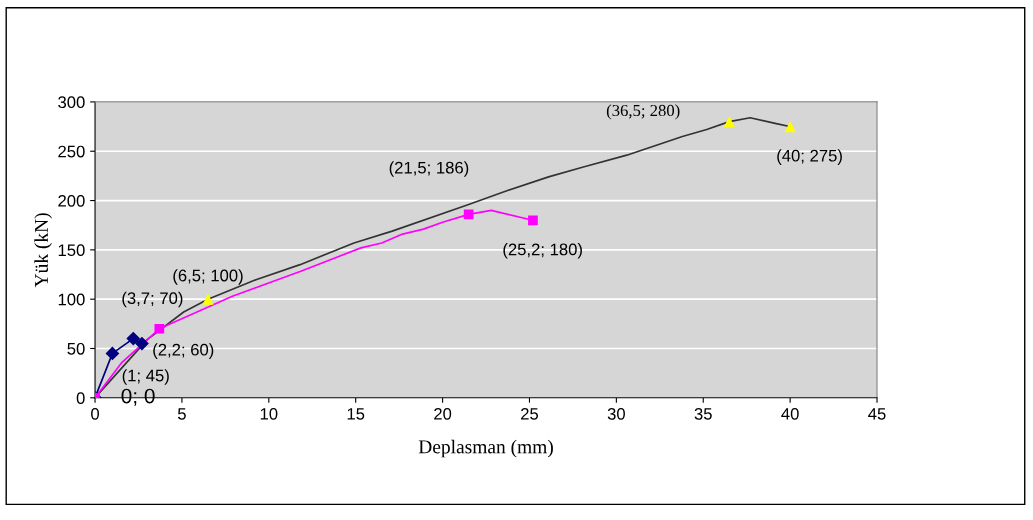 This screenshot has height=520, width=1033. I want to click on annotation: (25,2; 180), so click(542, 251).